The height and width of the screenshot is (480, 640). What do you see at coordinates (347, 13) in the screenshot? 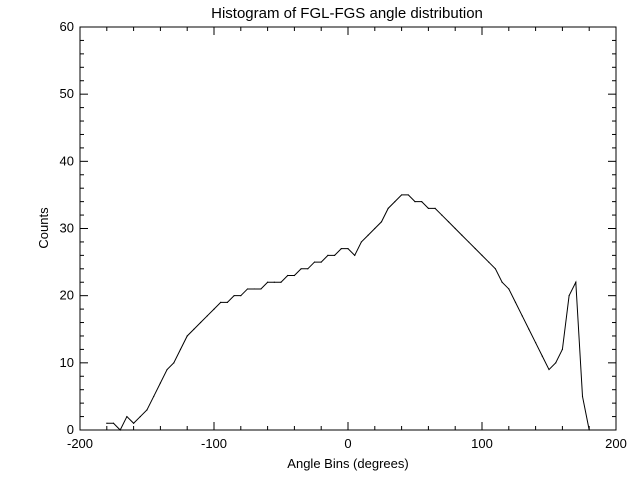
I see `chart-title: Histogram of FGL-FGS angle distribution` at bounding box center [347, 13].